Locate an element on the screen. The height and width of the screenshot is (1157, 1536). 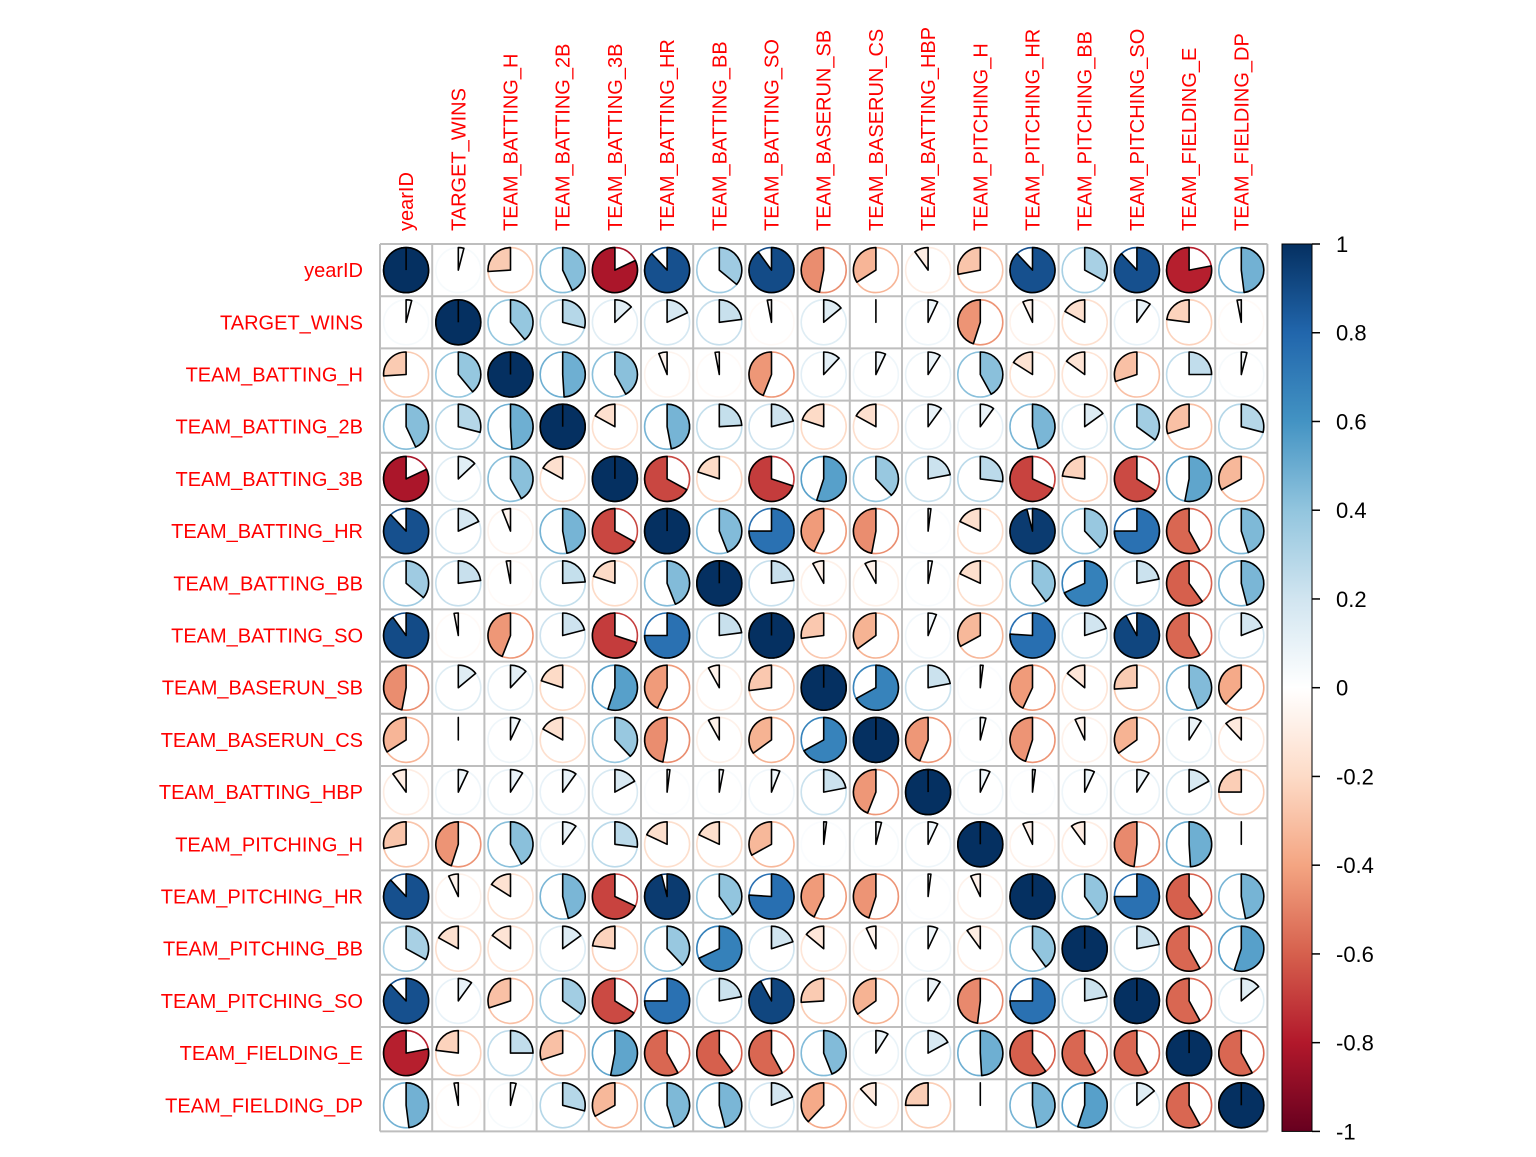
color-bar-tick-label: 0.4 is located at coordinates (1351, 510).